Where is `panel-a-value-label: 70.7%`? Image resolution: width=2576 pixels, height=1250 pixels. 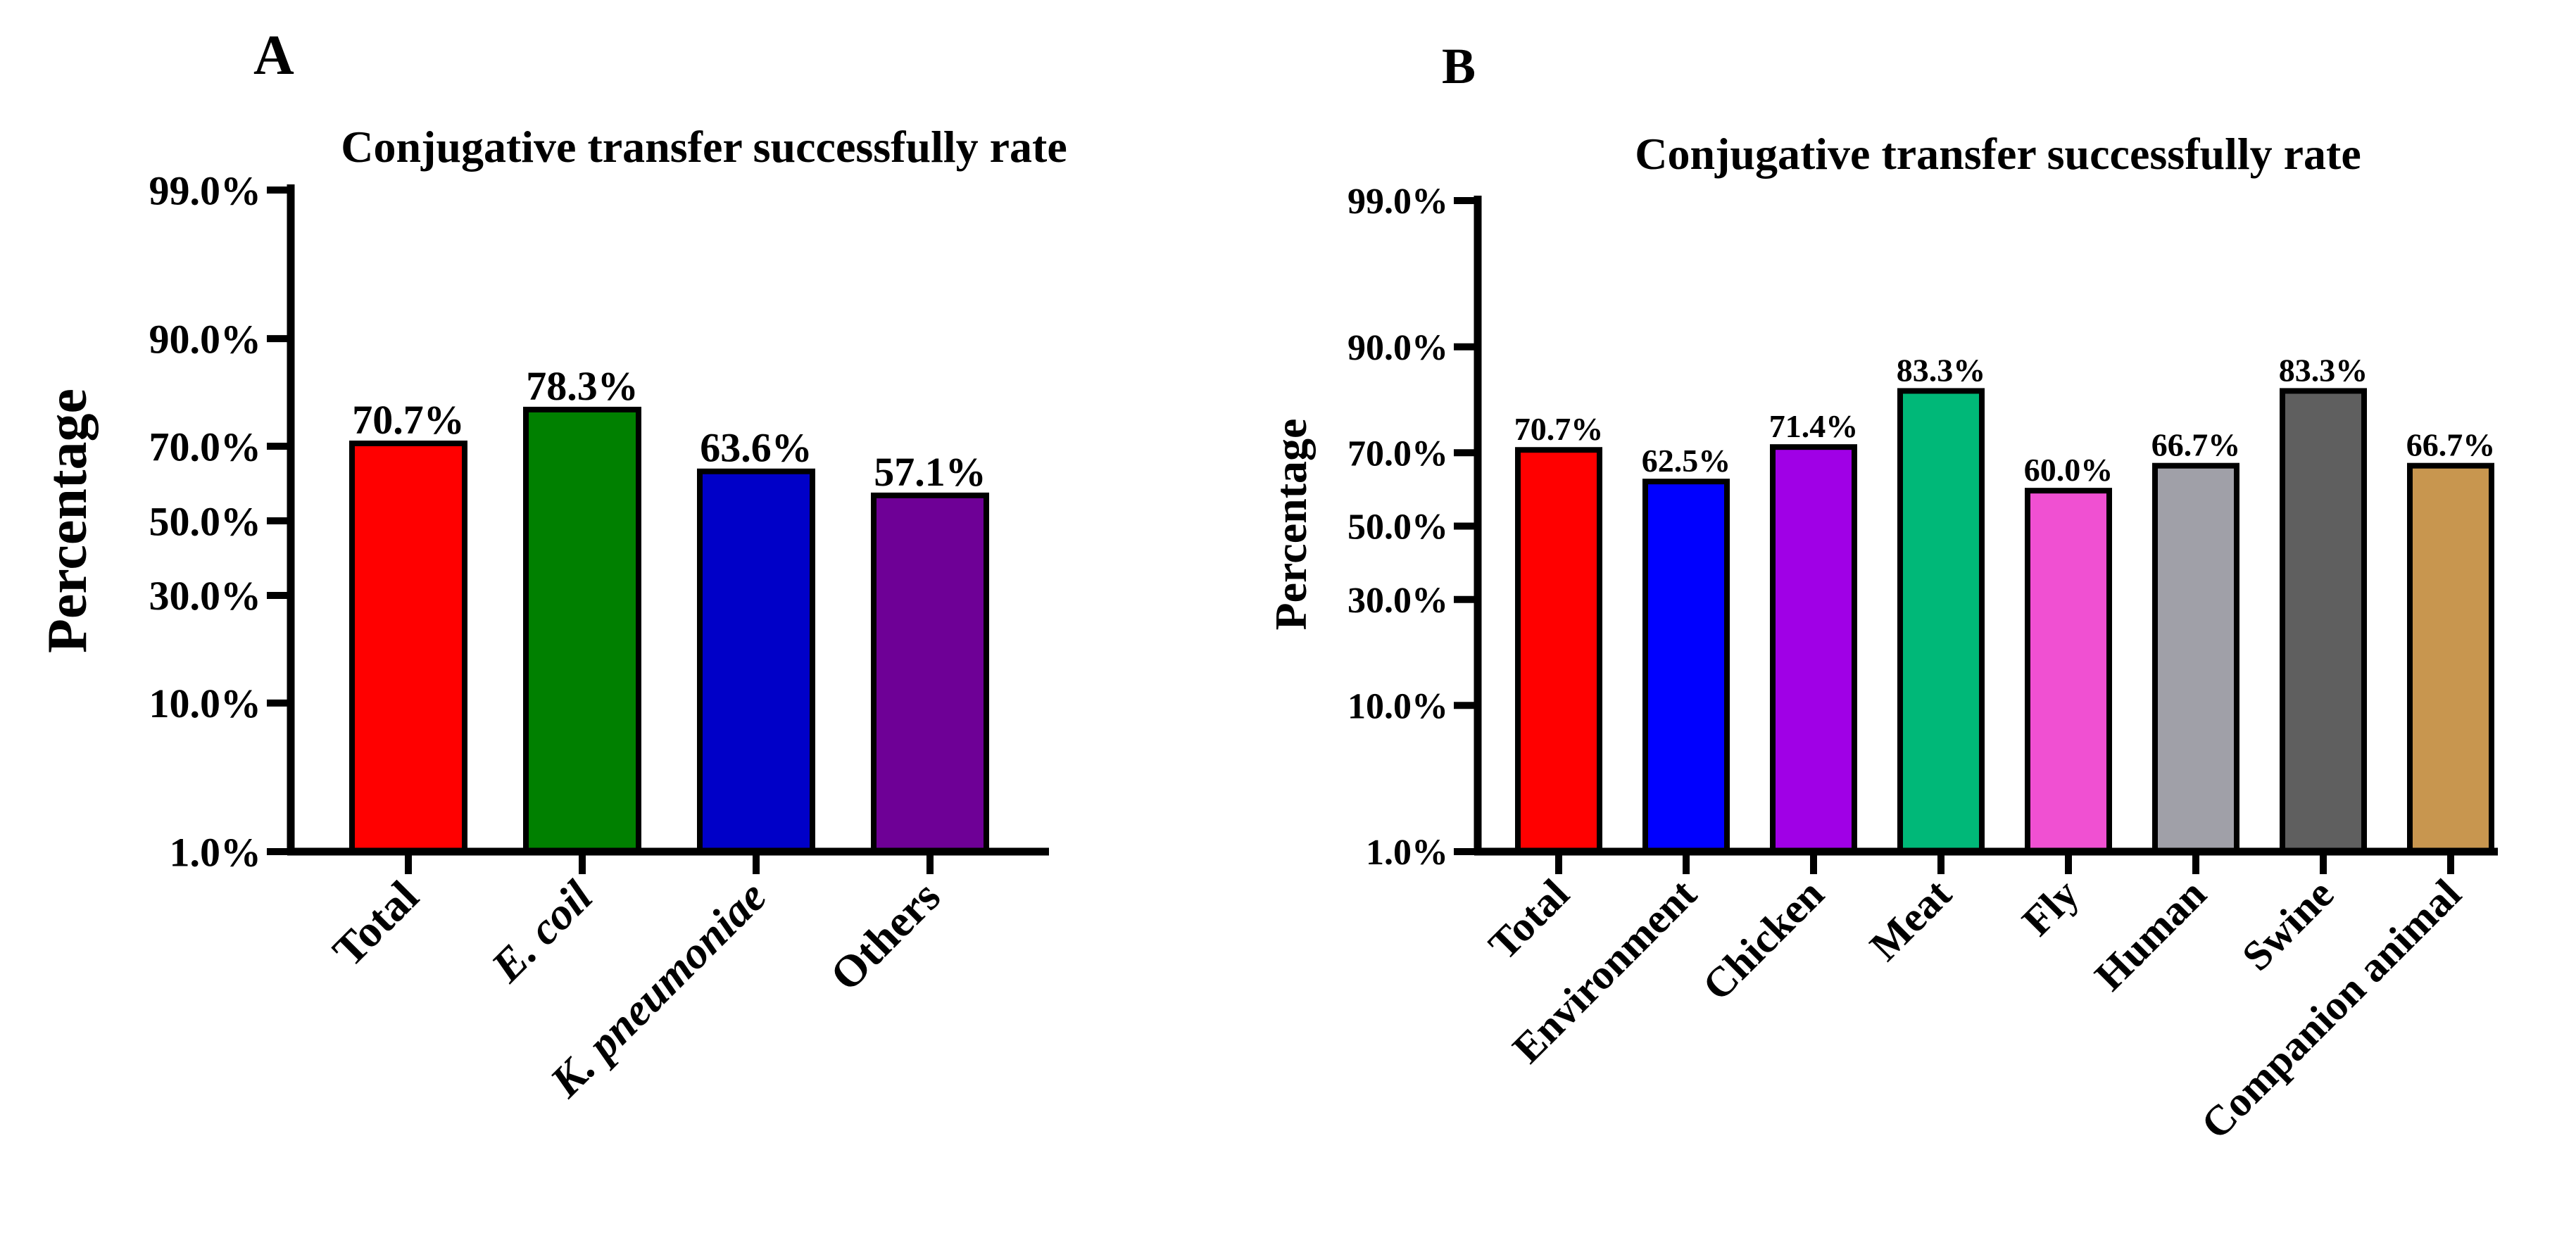
panel-a-value-label: 70.7% is located at coordinates (408, 420).